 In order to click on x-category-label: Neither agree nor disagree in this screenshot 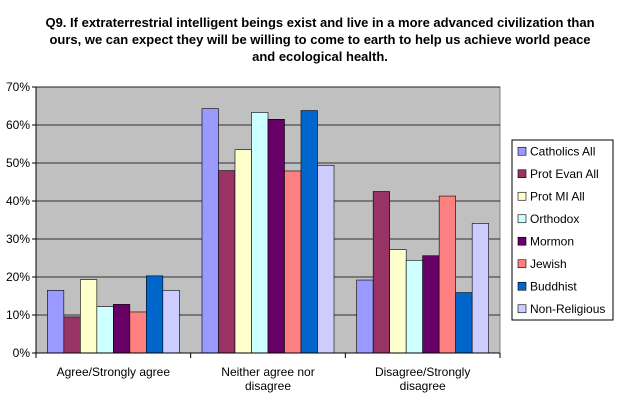, I will do `click(267, 379)`.